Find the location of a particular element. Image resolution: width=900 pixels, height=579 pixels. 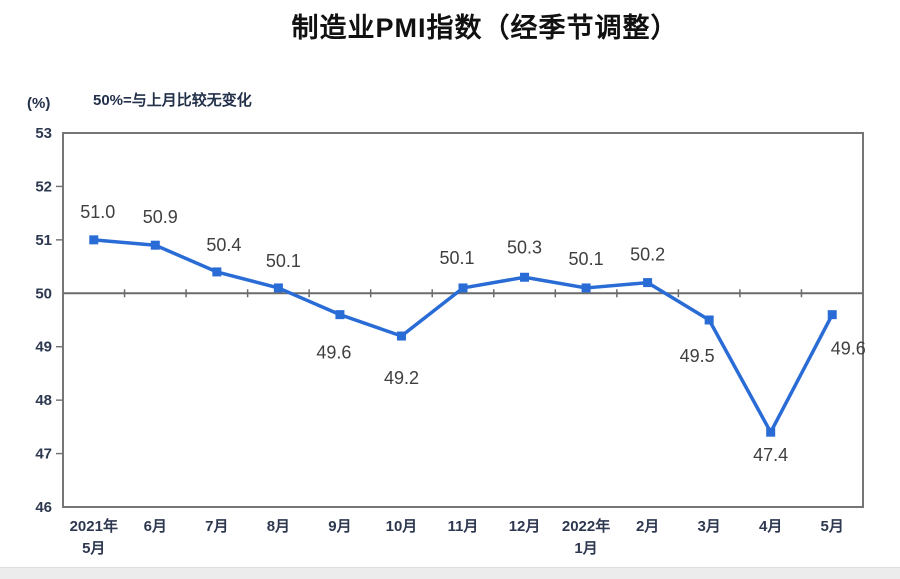

y-axis-unit-label: (%) is located at coordinates (39, 103).